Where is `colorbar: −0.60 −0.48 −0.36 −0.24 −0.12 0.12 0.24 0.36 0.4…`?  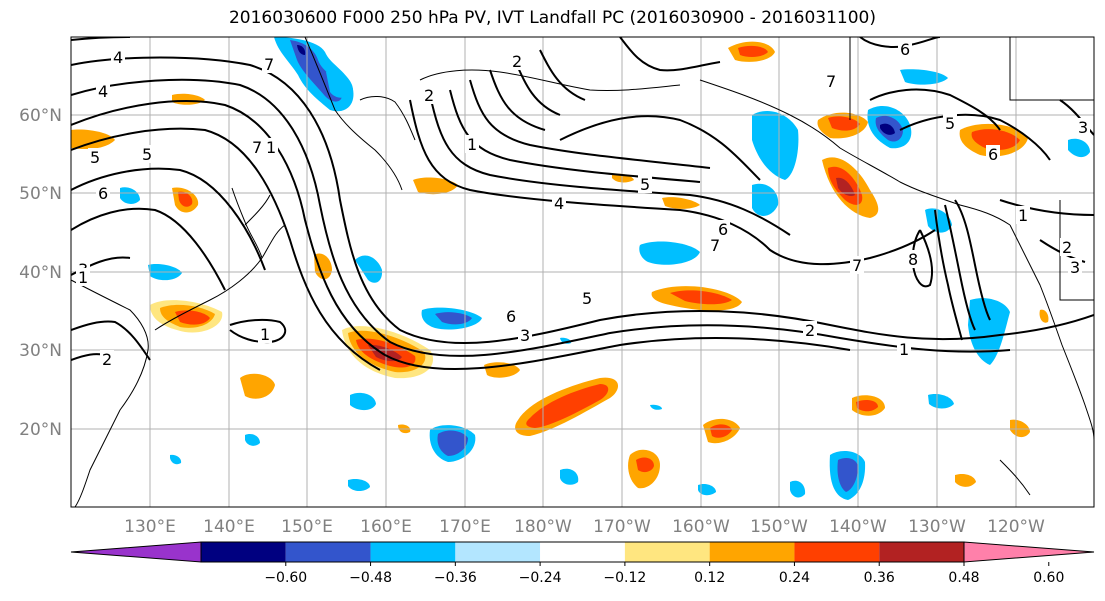 colorbar: −0.60 −0.48 −0.36 −0.24 −0.12 0.12 0.24 0.36 0.4… is located at coordinates (582, 563).